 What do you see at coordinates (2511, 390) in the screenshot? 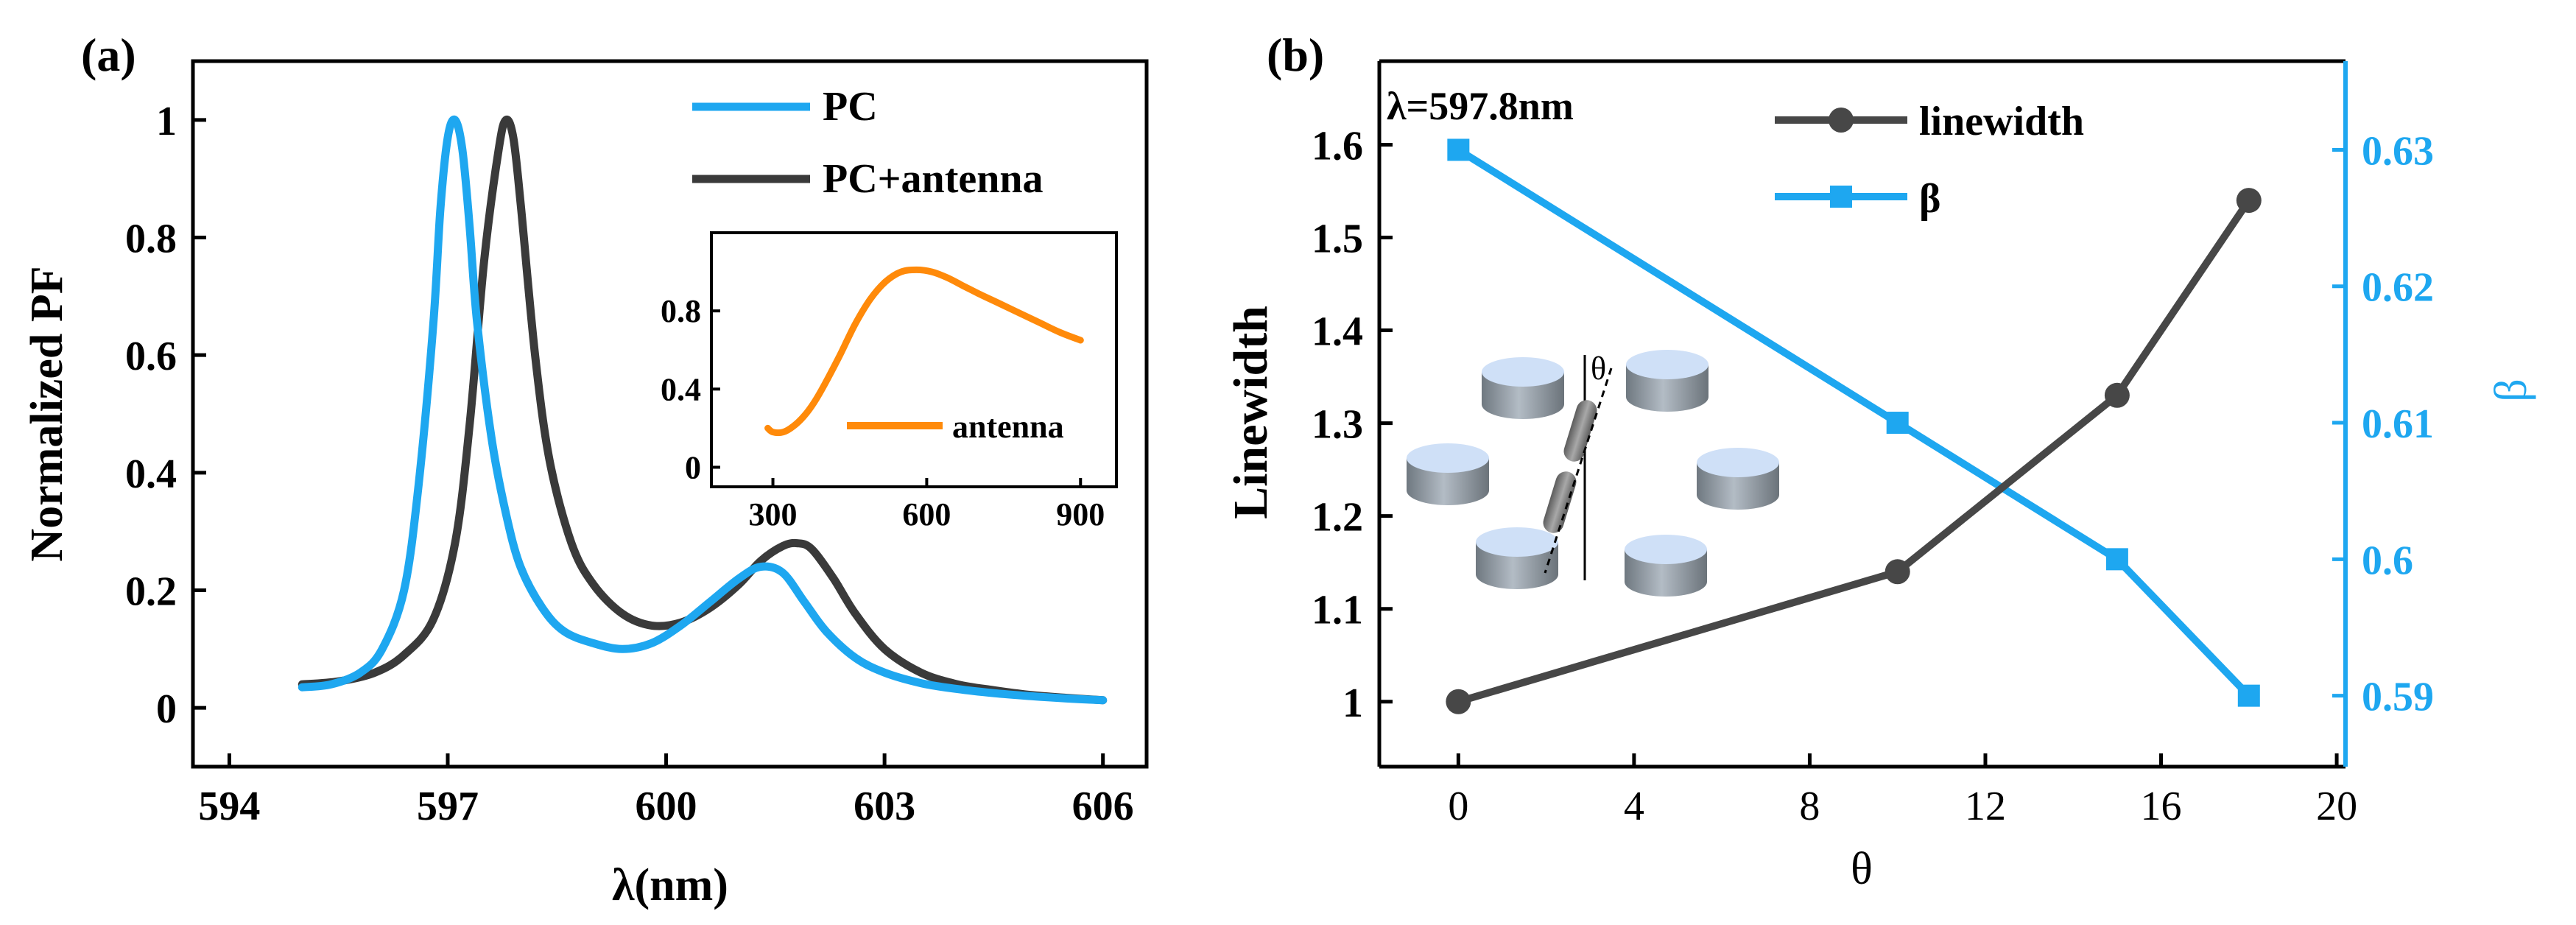
I see `panel-b-y2label: β` at bounding box center [2511, 390].